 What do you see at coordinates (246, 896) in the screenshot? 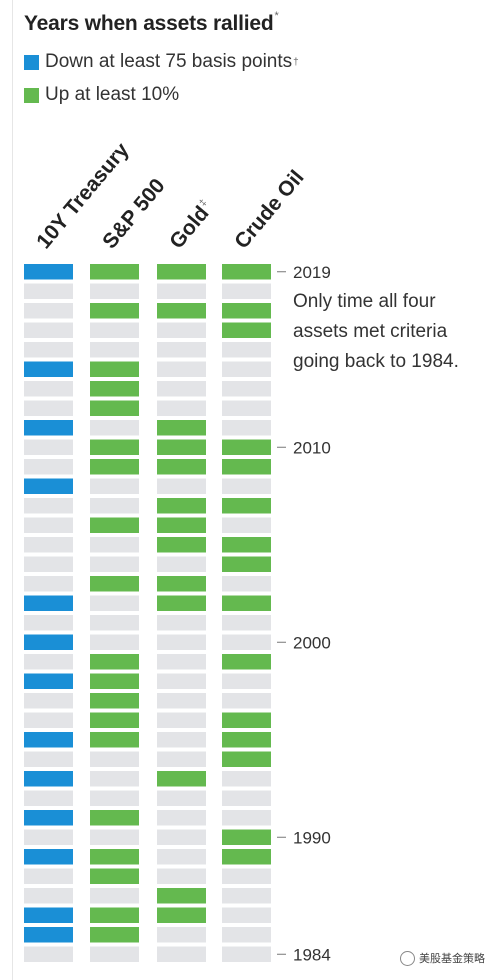
I see `cell-crude-oil-1987` at bounding box center [246, 896].